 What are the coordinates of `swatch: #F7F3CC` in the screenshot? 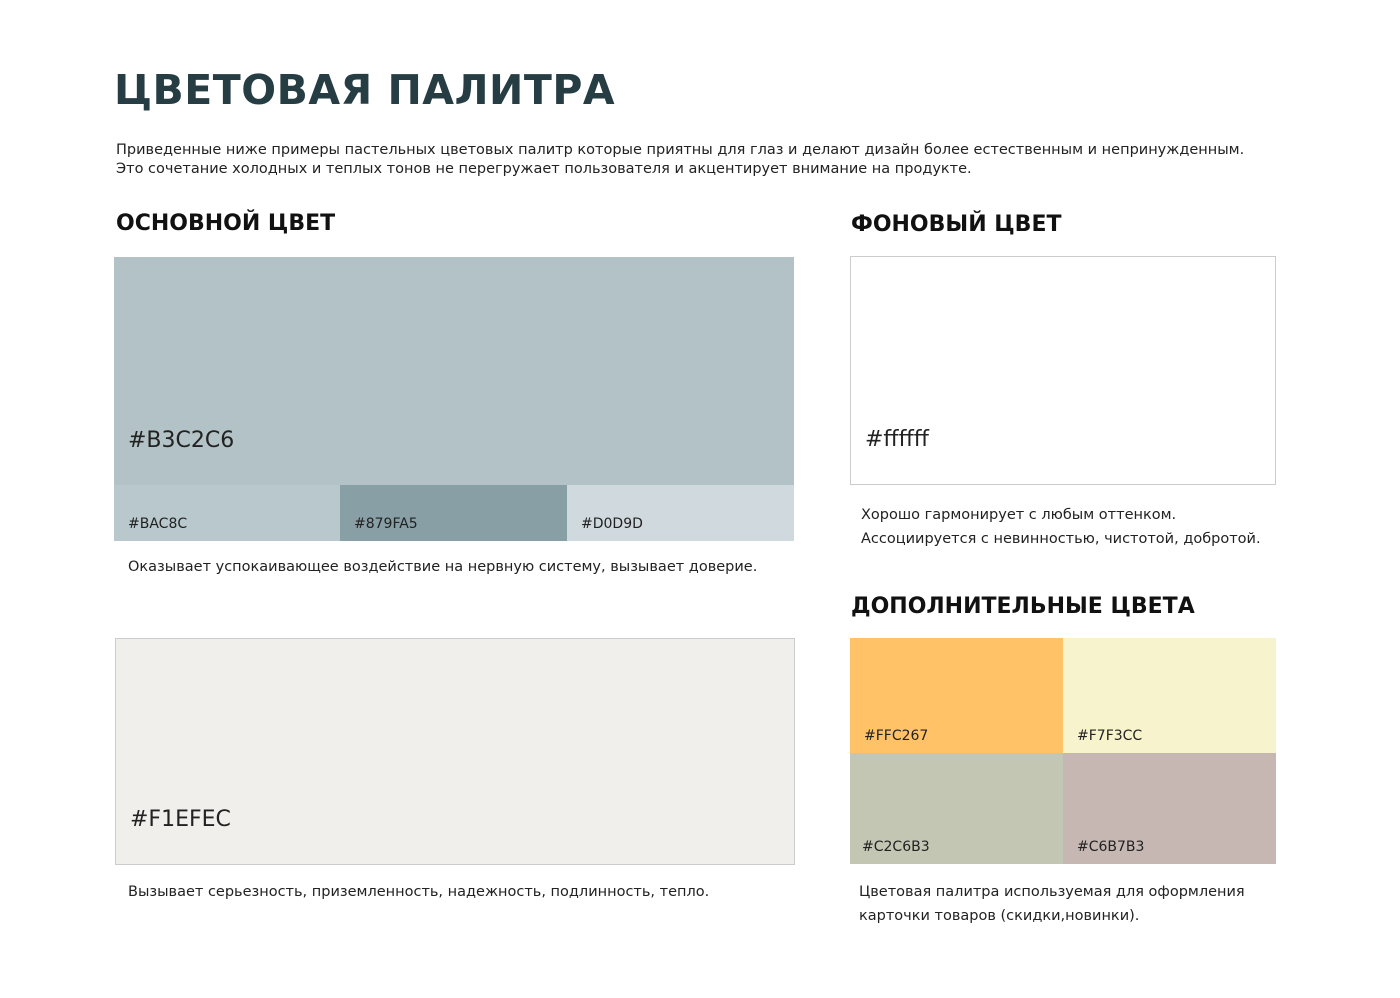 It's located at (1169, 695).